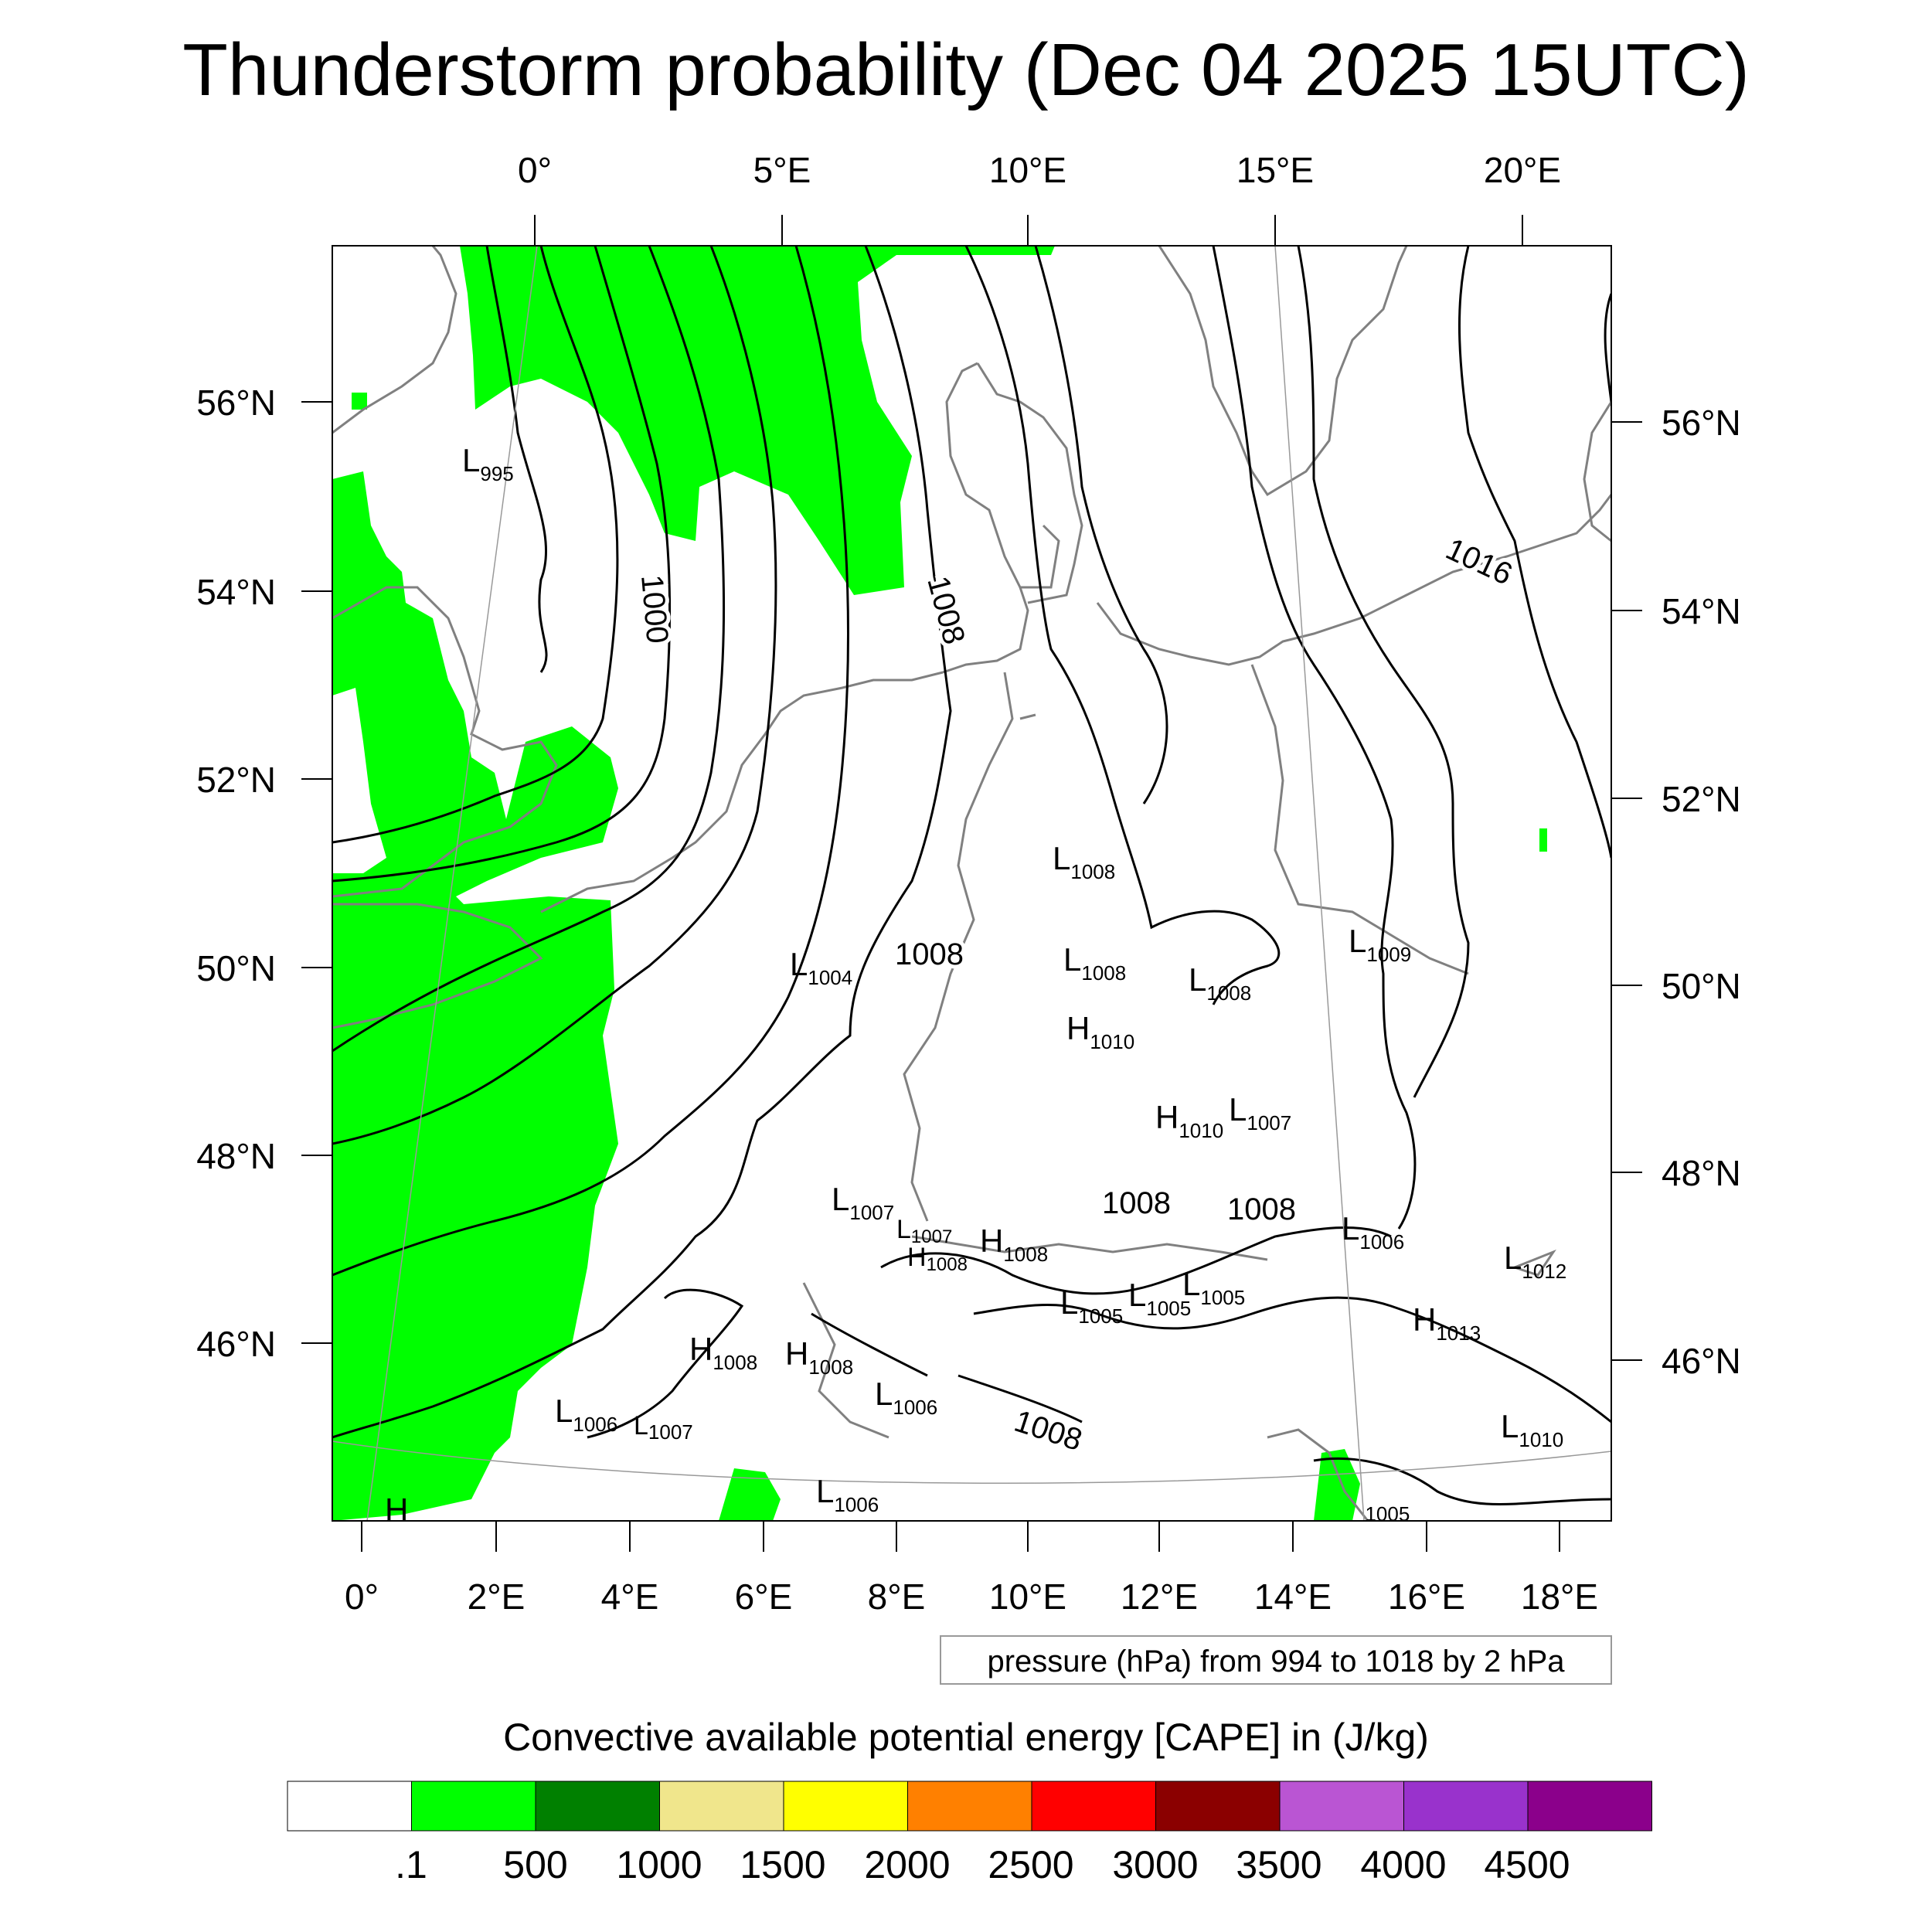 The image size is (1932, 1932). What do you see at coordinates (764, 1597) in the screenshot?
I see `lon-label: 6°E` at bounding box center [764, 1597].